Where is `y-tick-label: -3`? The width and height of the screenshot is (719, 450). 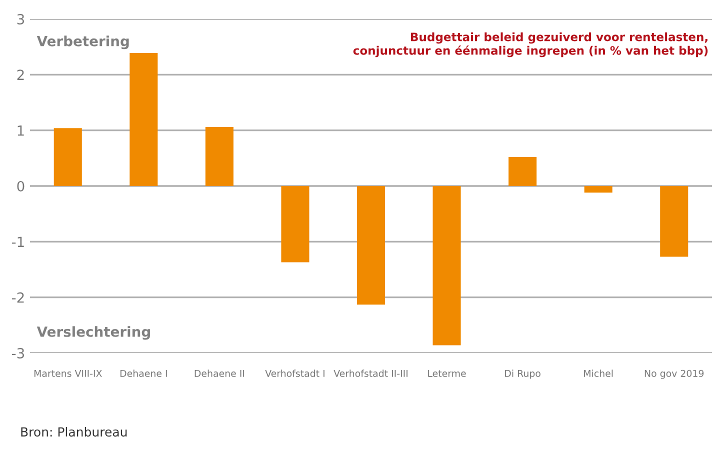
y-tick-label: -3 is located at coordinates (18, 353).